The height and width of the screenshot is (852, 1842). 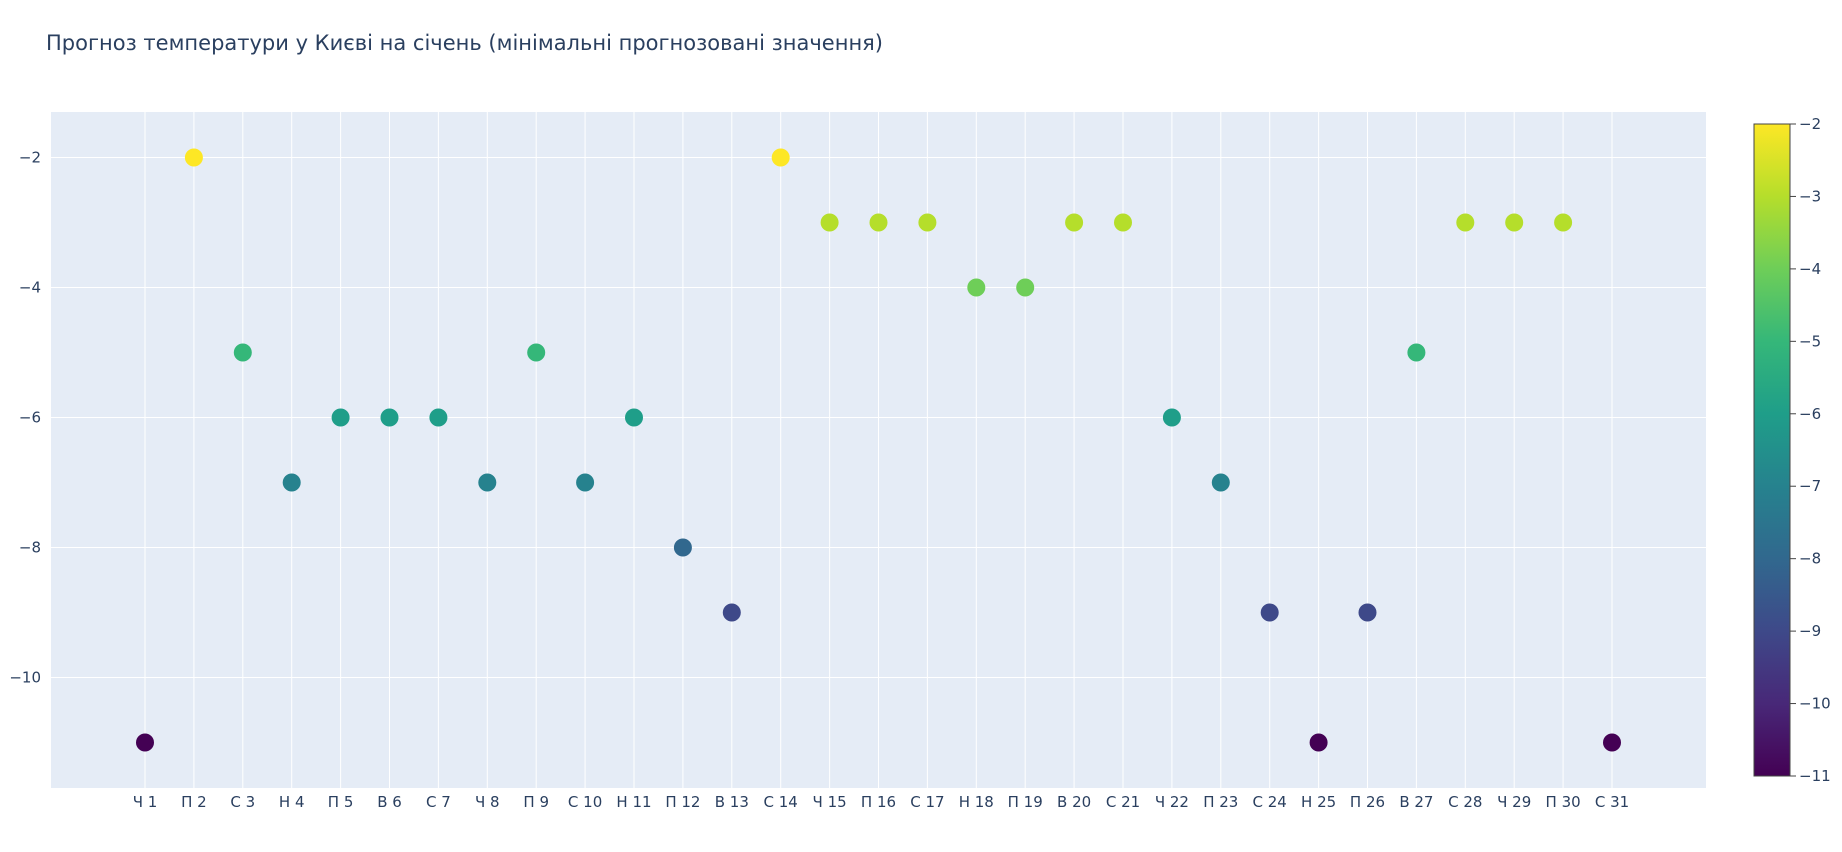 I want to click on x-tick-label: С 14, so click(x=781, y=802).